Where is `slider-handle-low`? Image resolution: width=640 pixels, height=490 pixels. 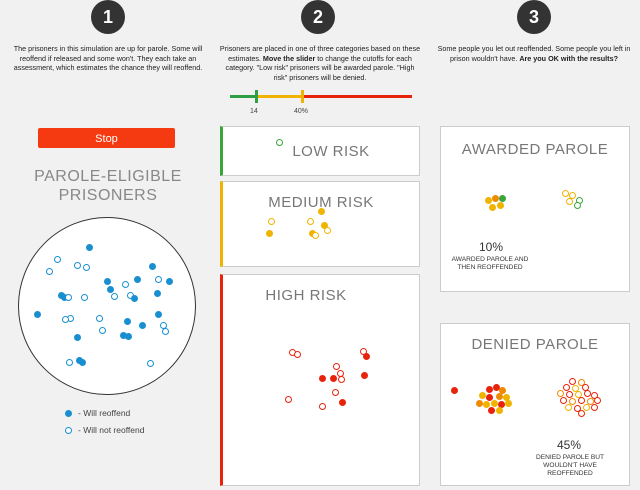 slider-handle-low is located at coordinates (256, 96).